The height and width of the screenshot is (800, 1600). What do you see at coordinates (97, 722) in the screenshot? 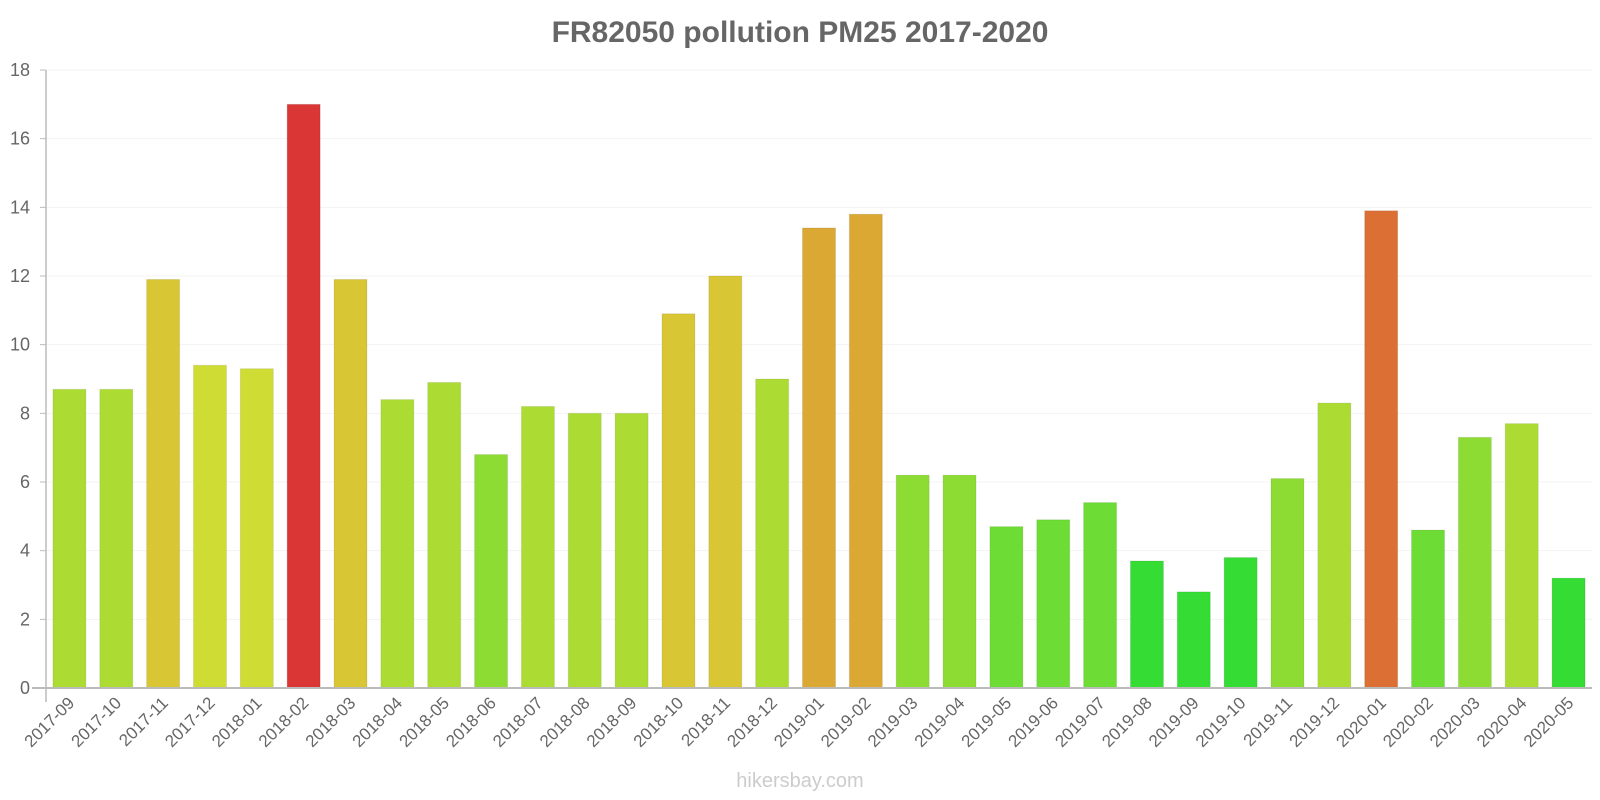
I see `x-tick-label: 2017-10` at bounding box center [97, 722].